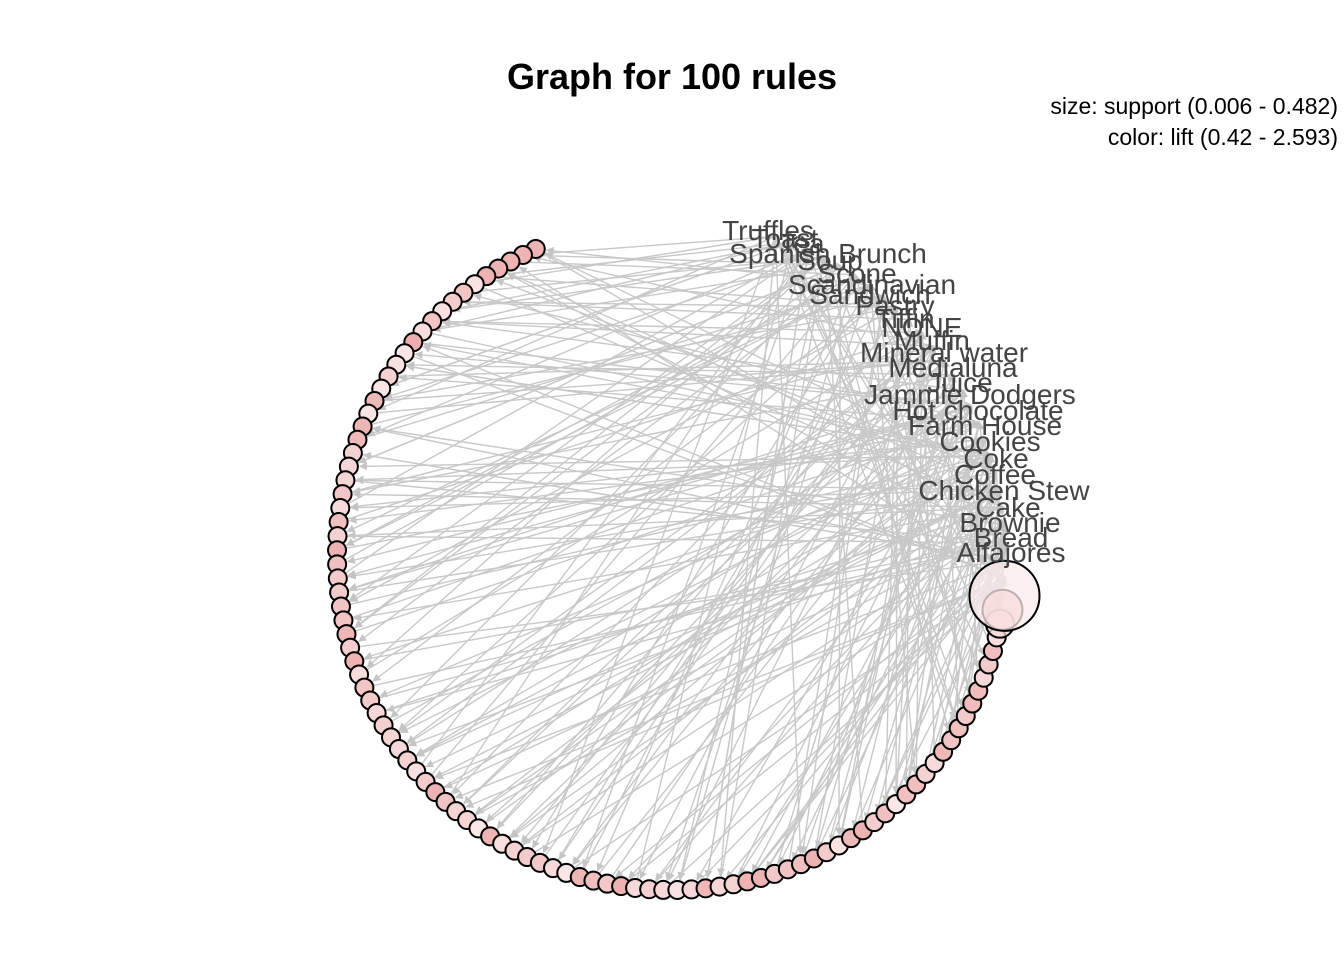  I want to click on item-label: Hot chocolate, so click(977, 410).